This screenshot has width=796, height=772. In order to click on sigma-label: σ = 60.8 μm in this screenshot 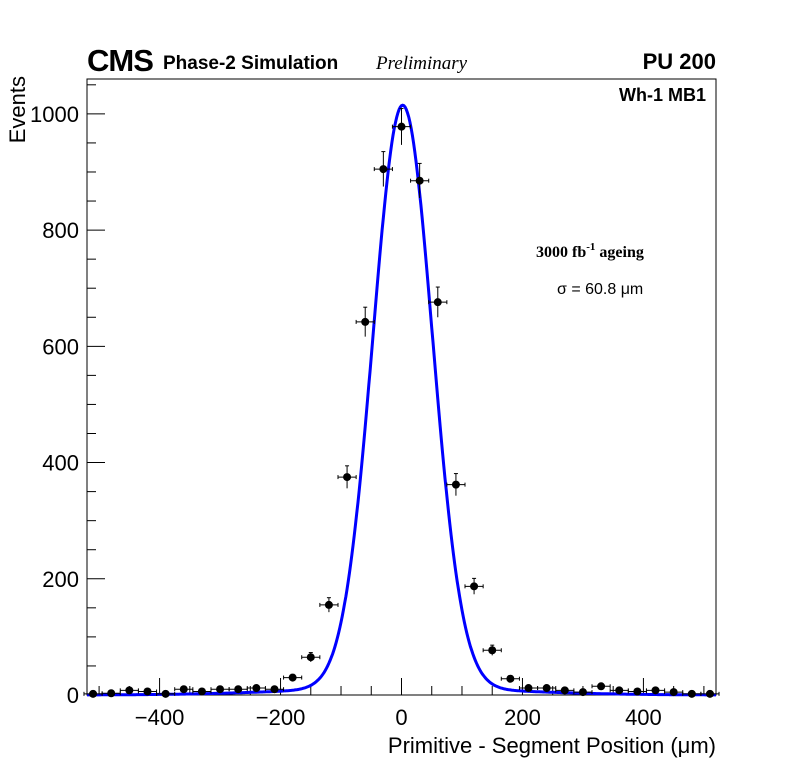, I will do `click(600, 289)`.